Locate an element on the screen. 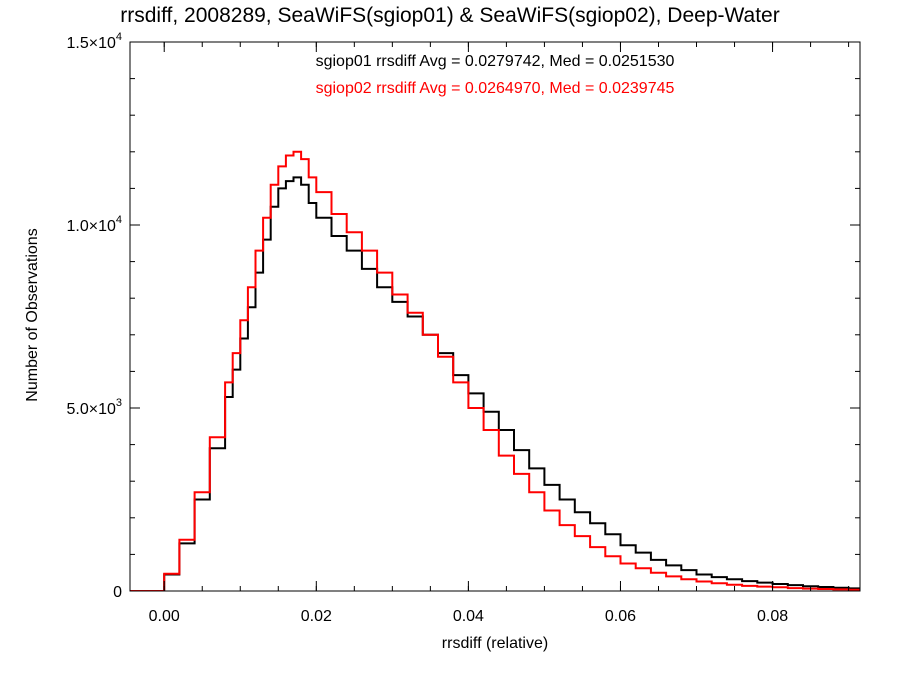 The width and height of the screenshot is (900, 675). y-tick-label: 5.0×10³ is located at coordinates (94, 407).